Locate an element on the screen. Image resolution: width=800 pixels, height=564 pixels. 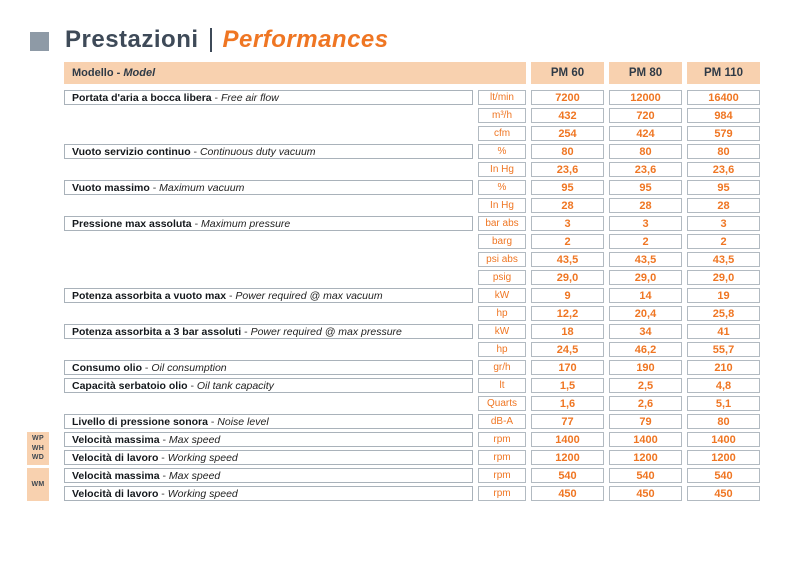
row-label-english: Maximum vacuum is located at coordinates (202, 187).